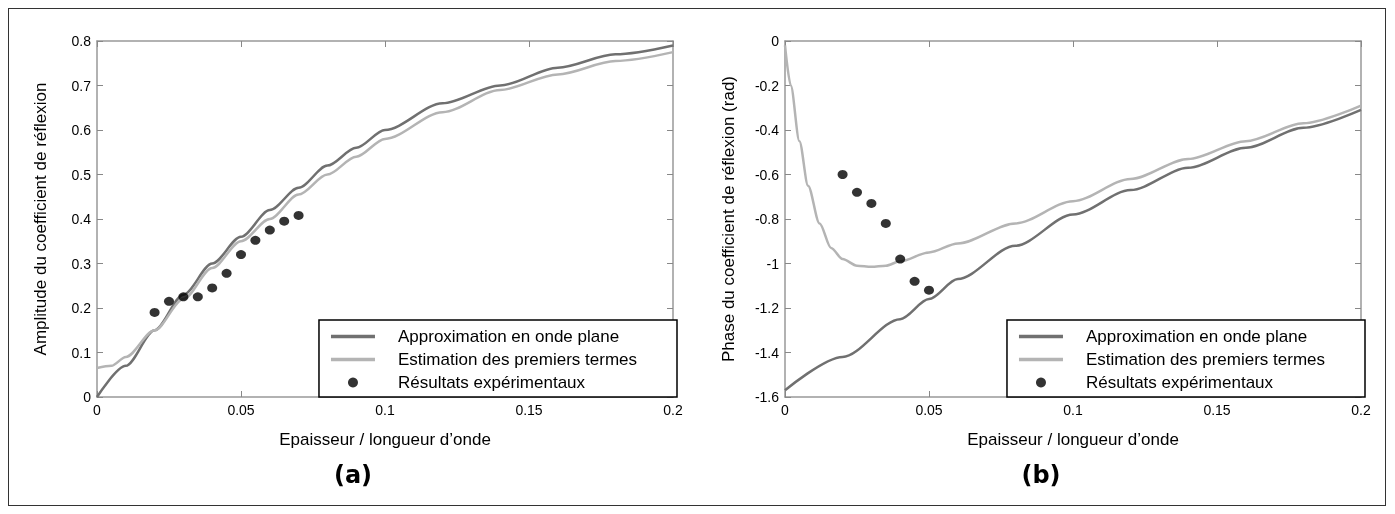  What do you see at coordinates (40, 219) in the screenshot?
I see `y-axis-title: Amplitude du coefficient de réflexion` at bounding box center [40, 219].